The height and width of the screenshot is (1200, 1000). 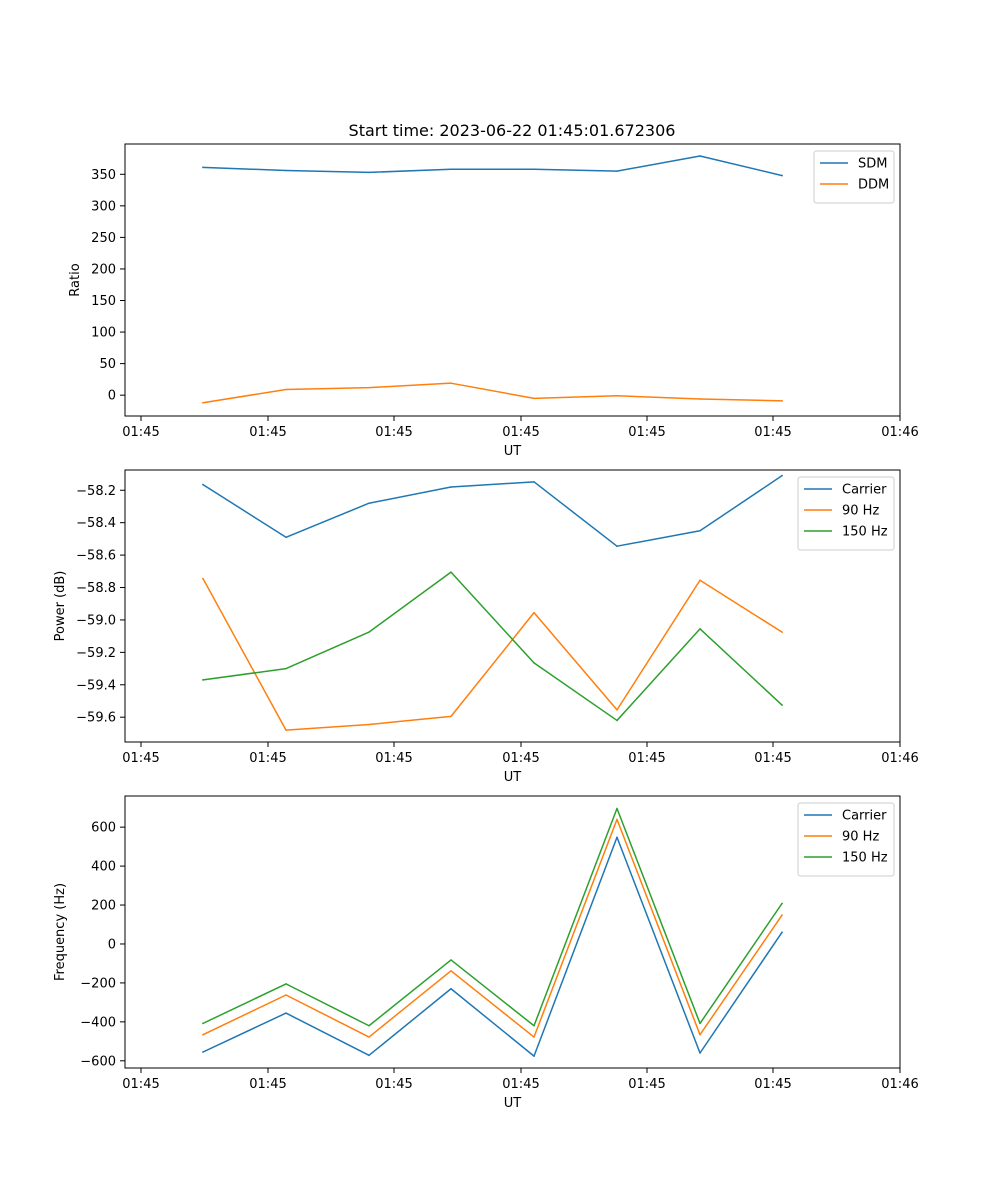 What do you see at coordinates (60, 606) in the screenshot?
I see `panel2-y-axis-label: Power (dB)` at bounding box center [60, 606].